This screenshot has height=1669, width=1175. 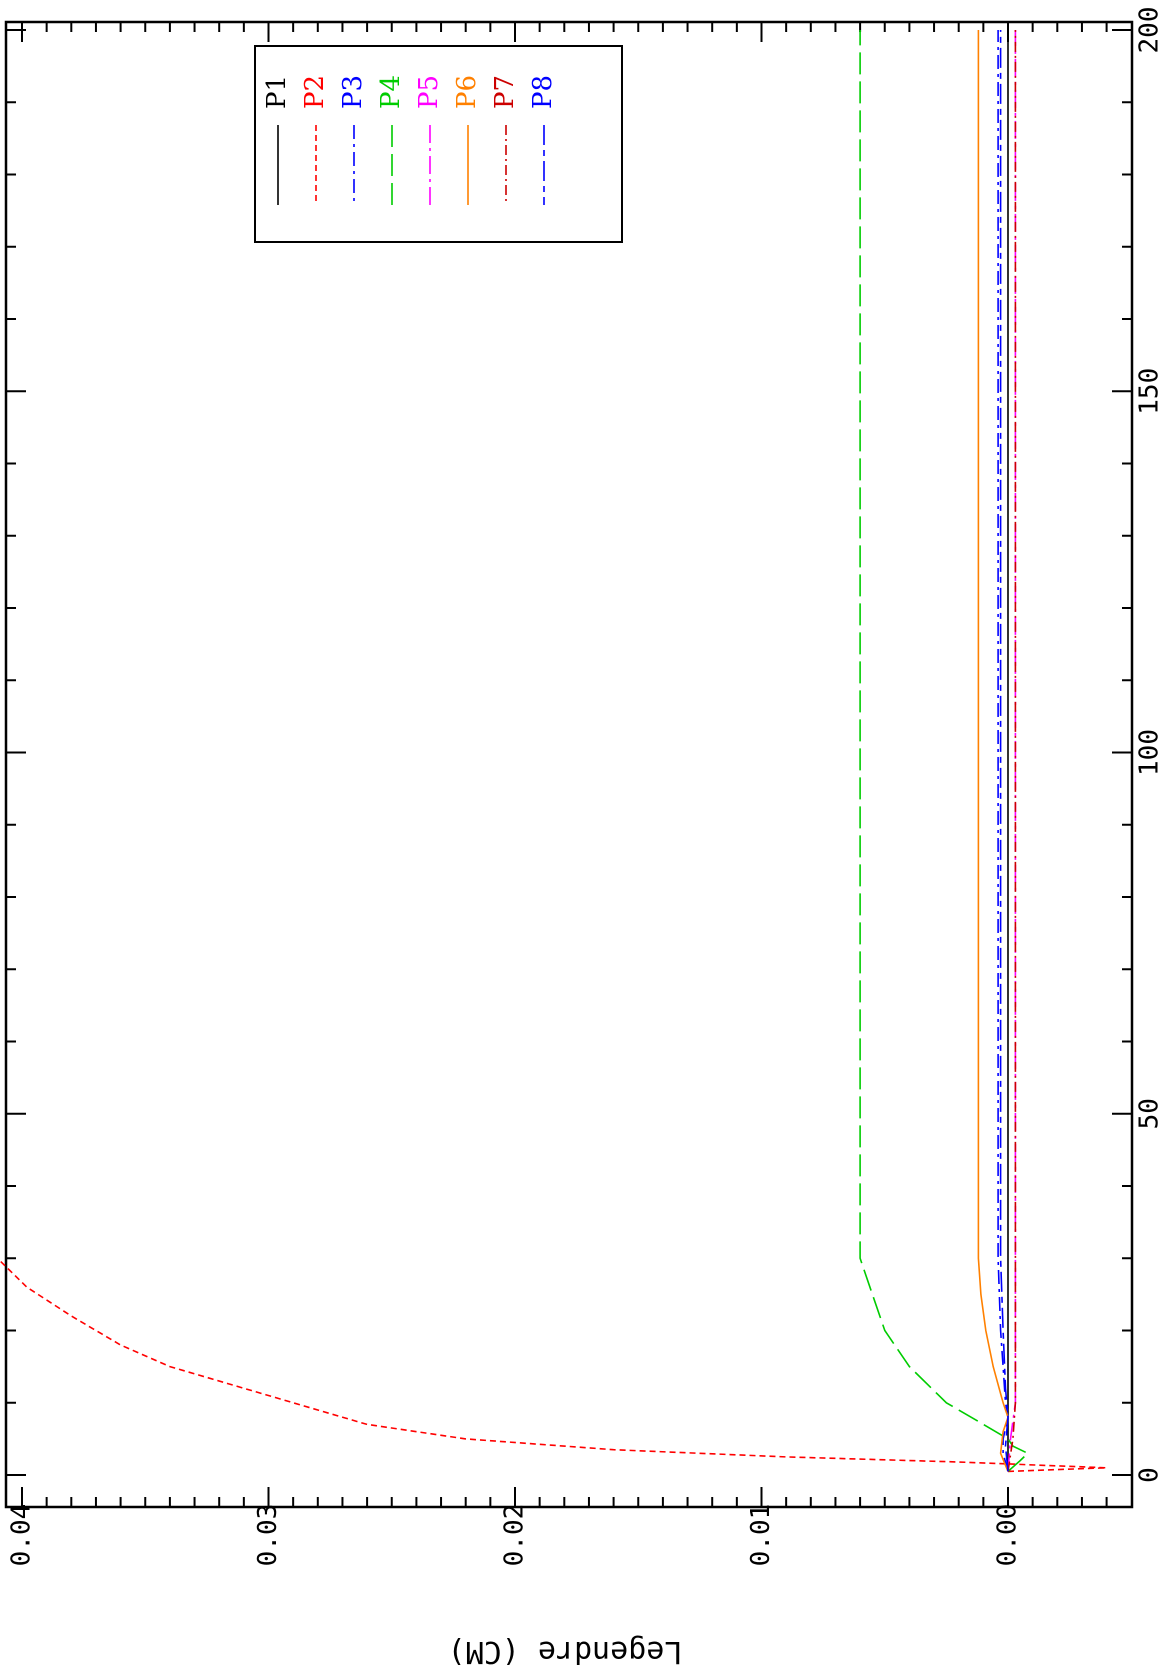 I want to click on legend-box: P1 P2 P3 P4 P5 P6 P7 P8, so click(x=438, y=144).